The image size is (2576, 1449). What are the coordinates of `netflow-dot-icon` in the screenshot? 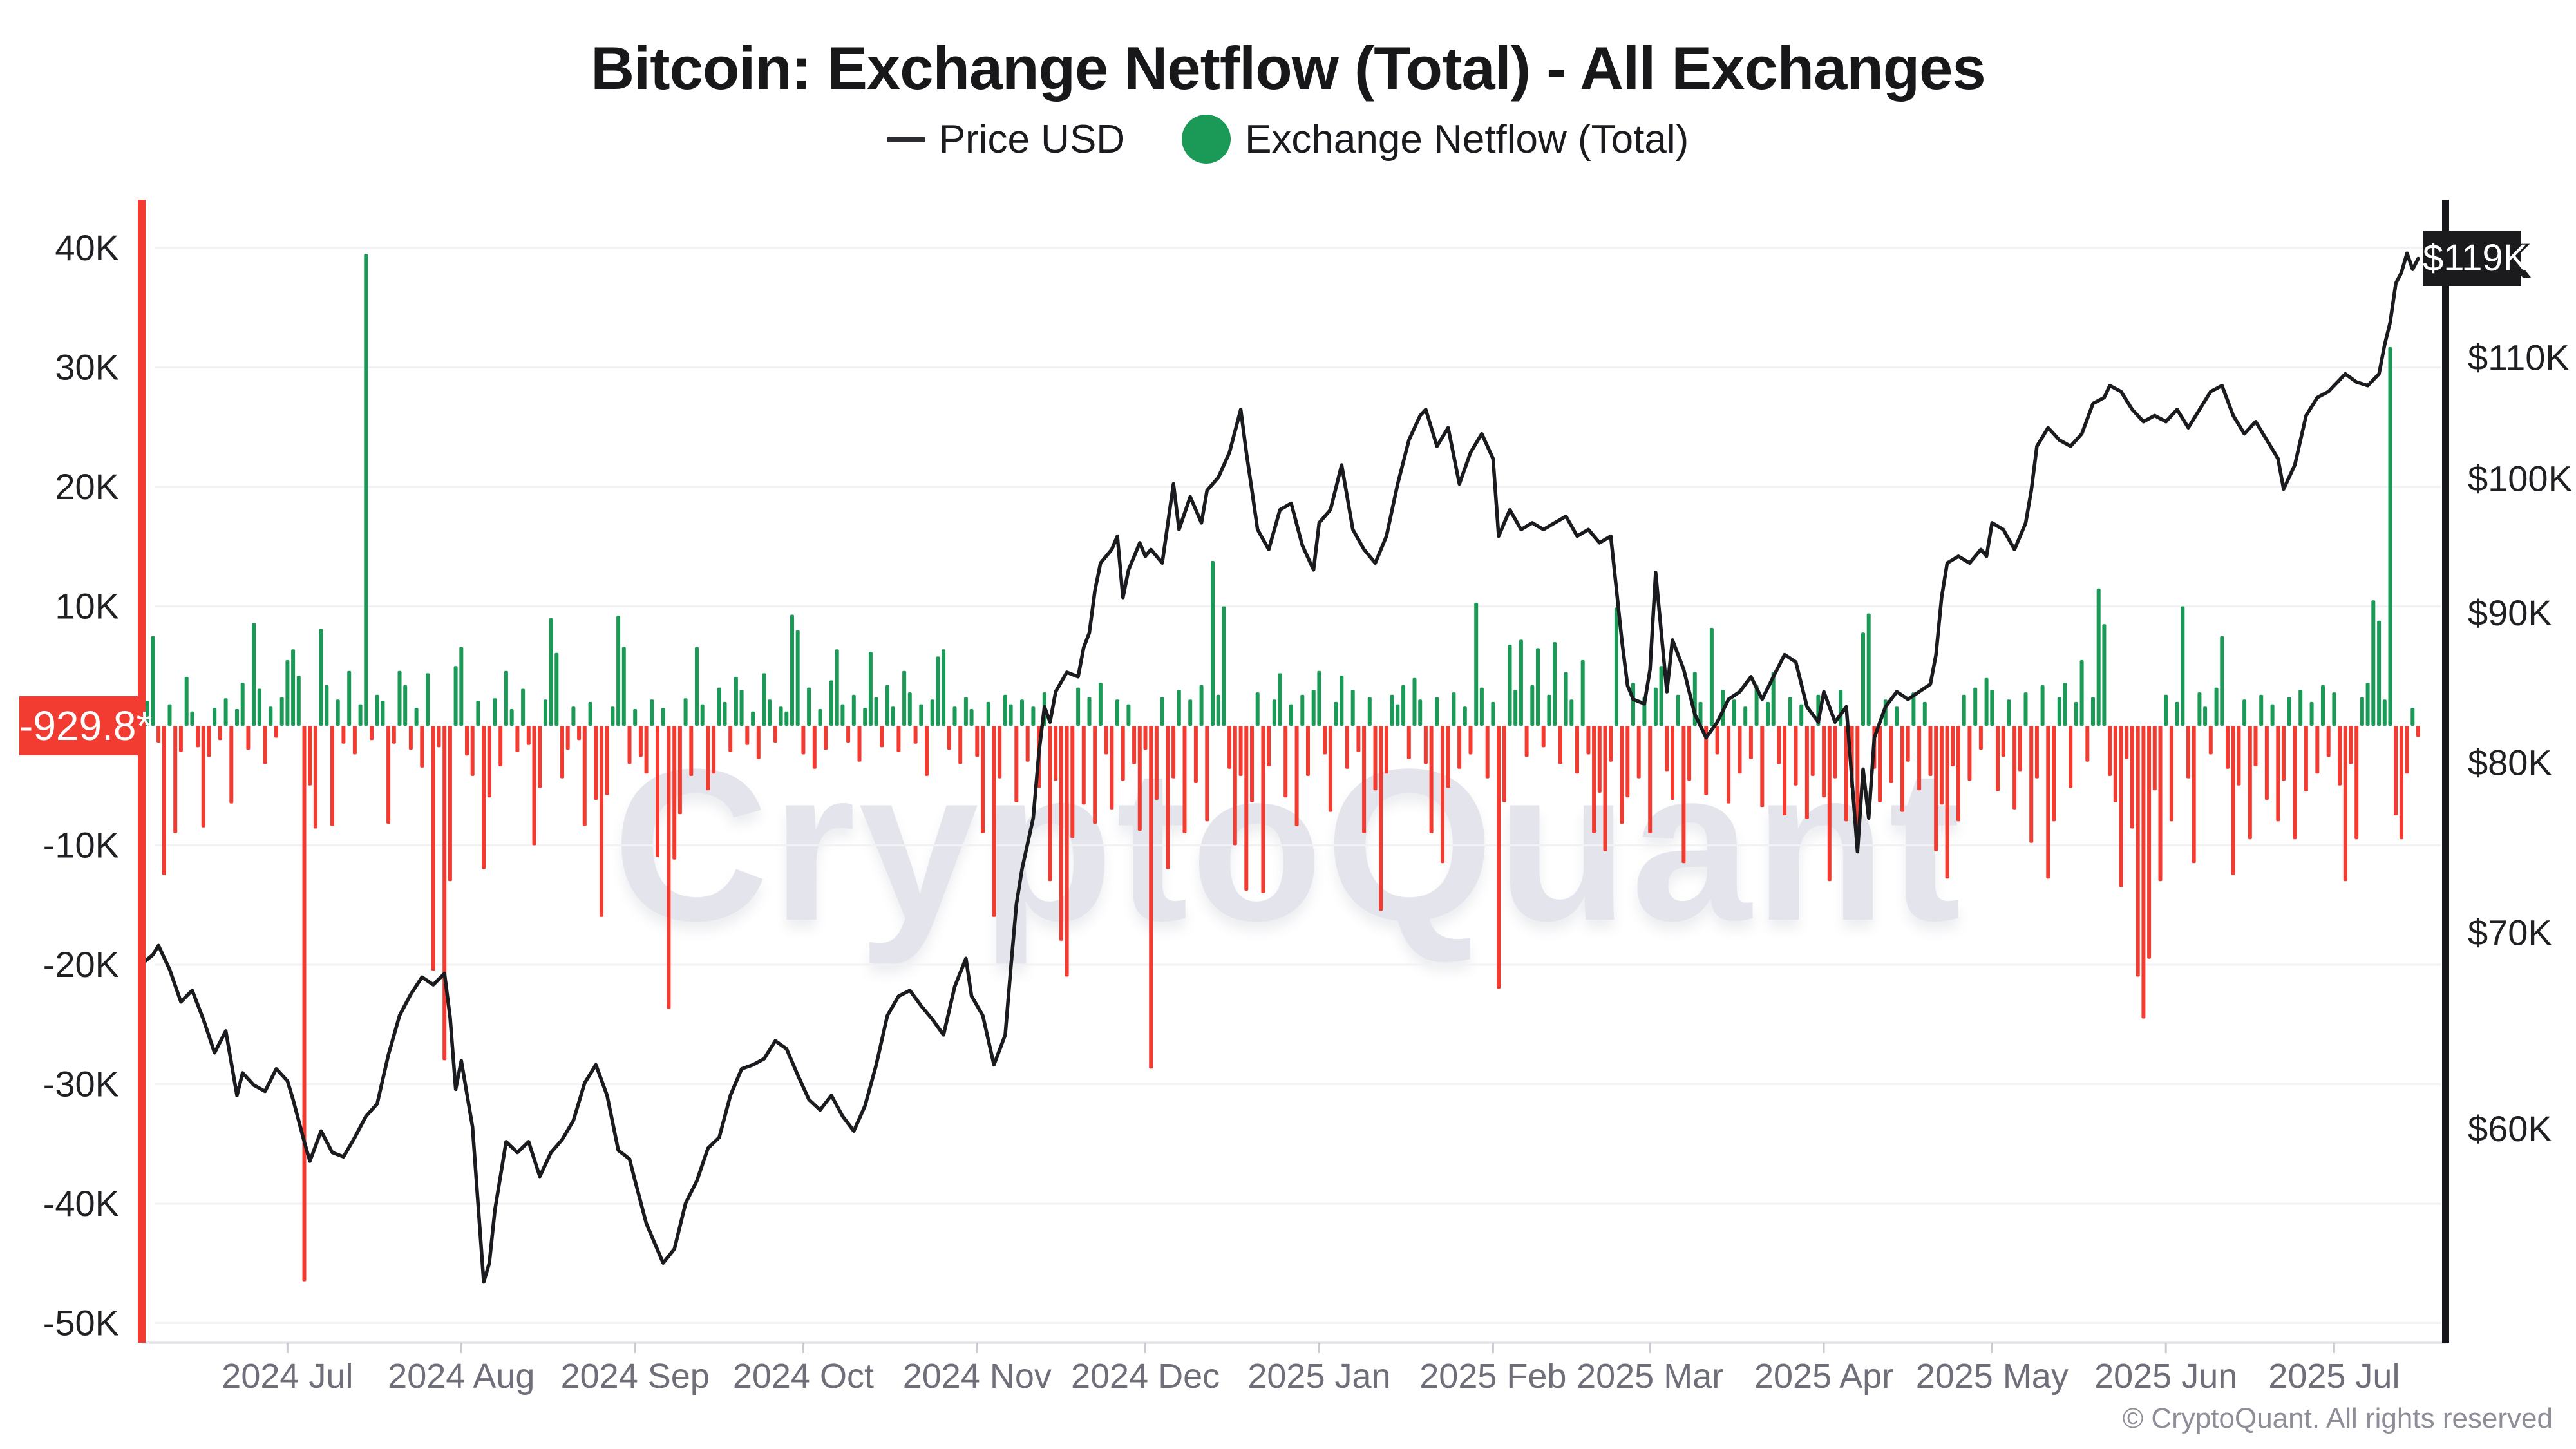 It's located at (1206, 139).